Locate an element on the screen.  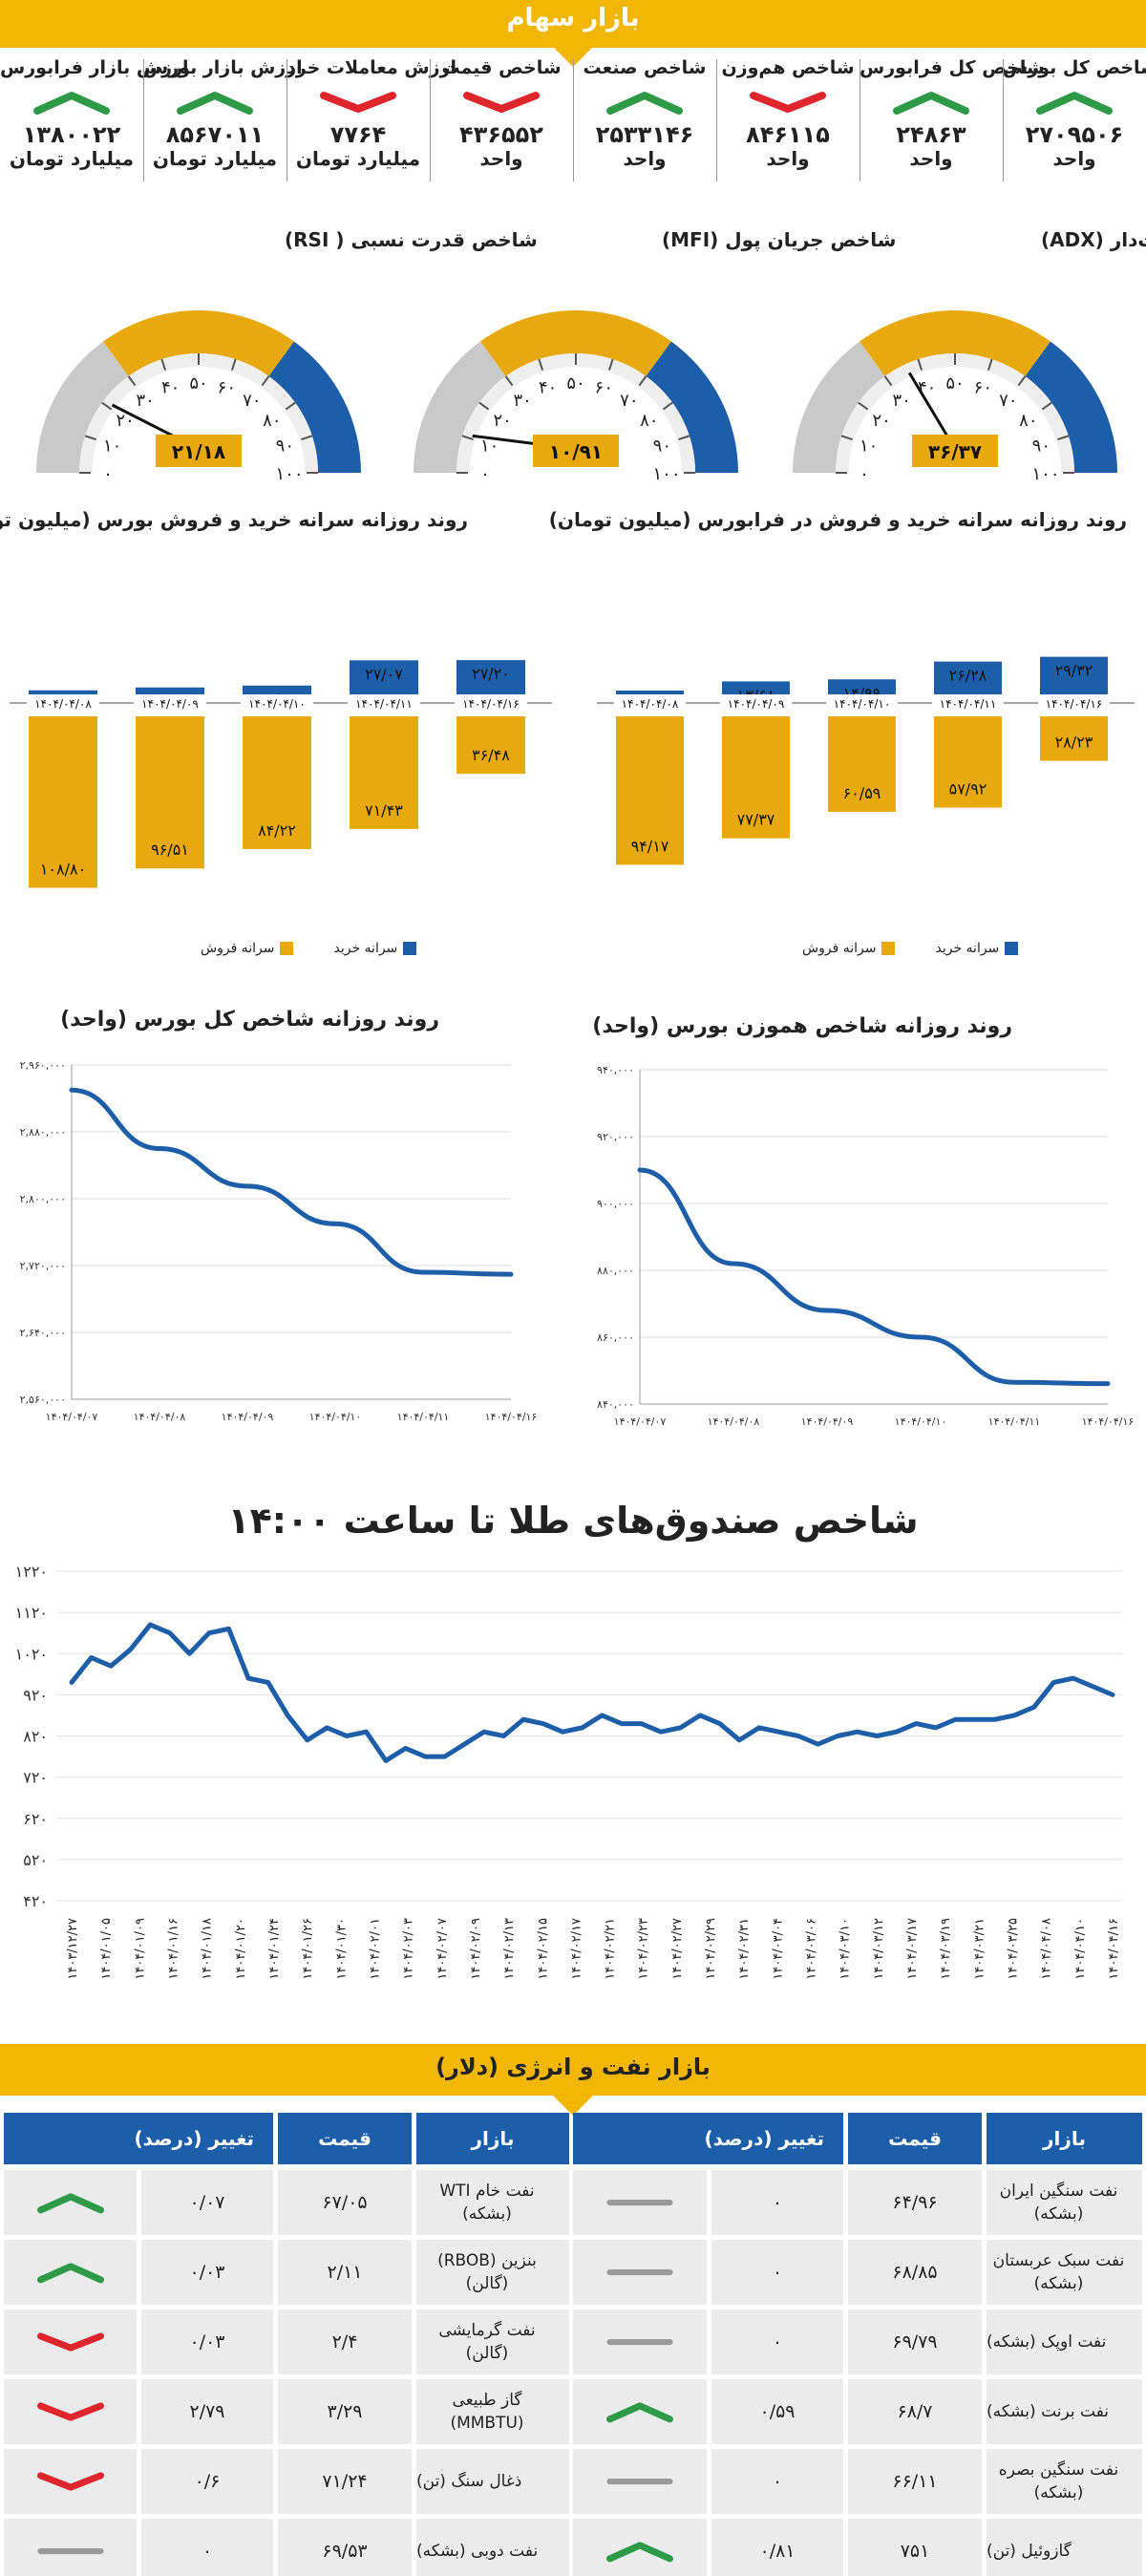
sell-bar-label: ۲۸/۲۳ is located at coordinates (1074, 743).